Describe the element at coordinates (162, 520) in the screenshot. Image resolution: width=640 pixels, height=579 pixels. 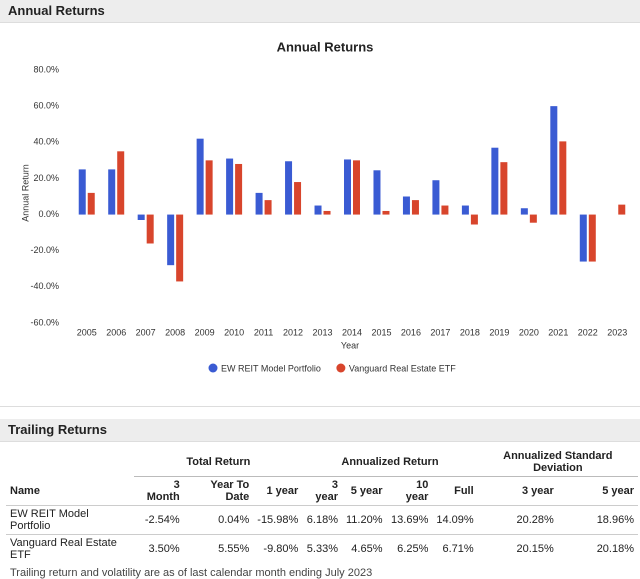
I see `cell: -2.54%` at that location.